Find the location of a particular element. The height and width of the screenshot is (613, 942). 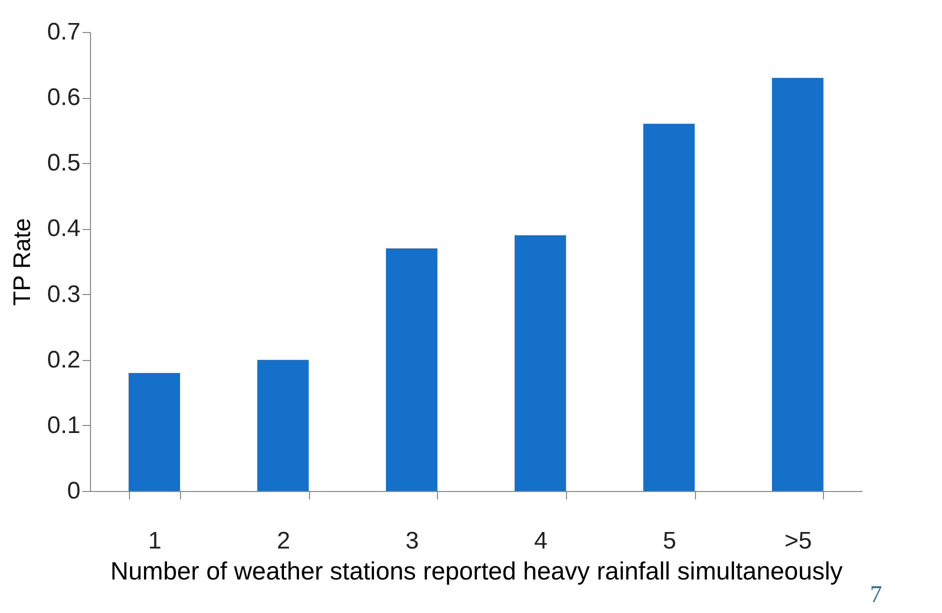

y-tick-label: 0.6 is located at coordinates (63, 98).